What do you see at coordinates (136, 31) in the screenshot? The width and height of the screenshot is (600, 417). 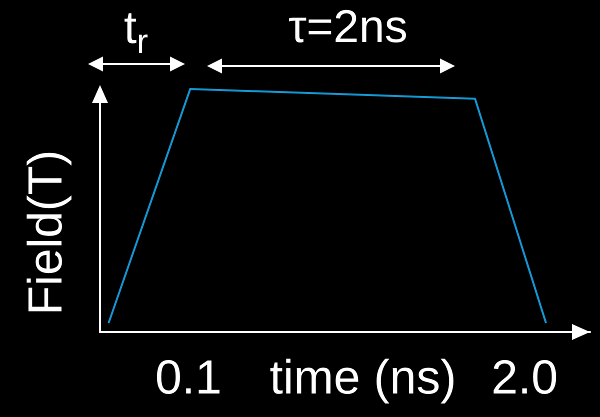 I see `text: t$_{r}$` at bounding box center [136, 31].